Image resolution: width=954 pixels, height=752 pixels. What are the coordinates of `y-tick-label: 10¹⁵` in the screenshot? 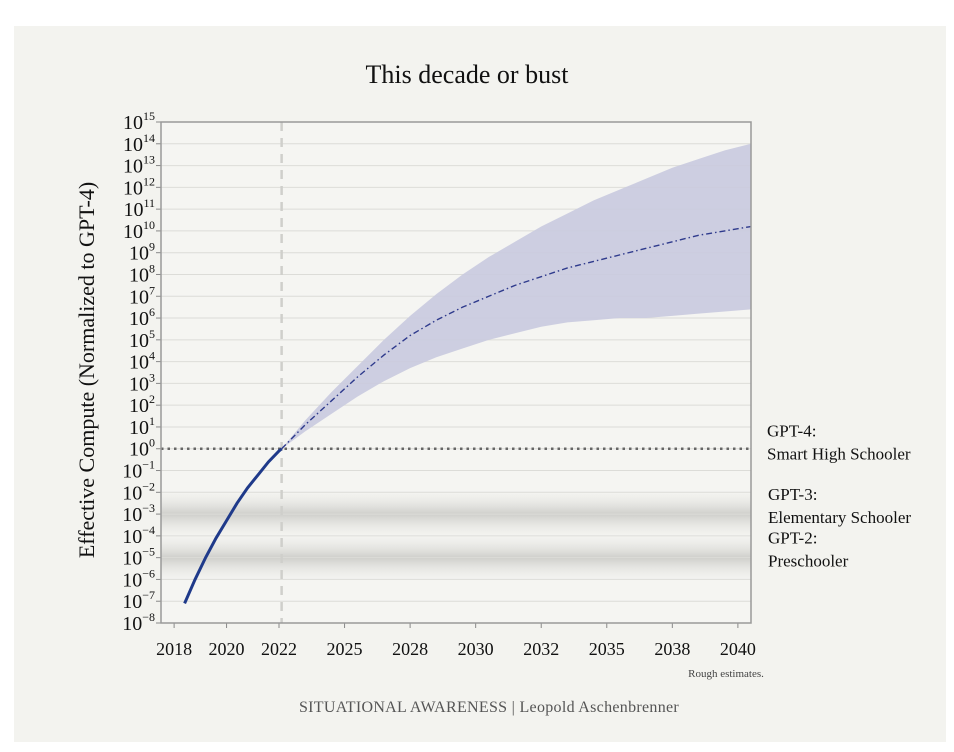 It's located at (139, 121).